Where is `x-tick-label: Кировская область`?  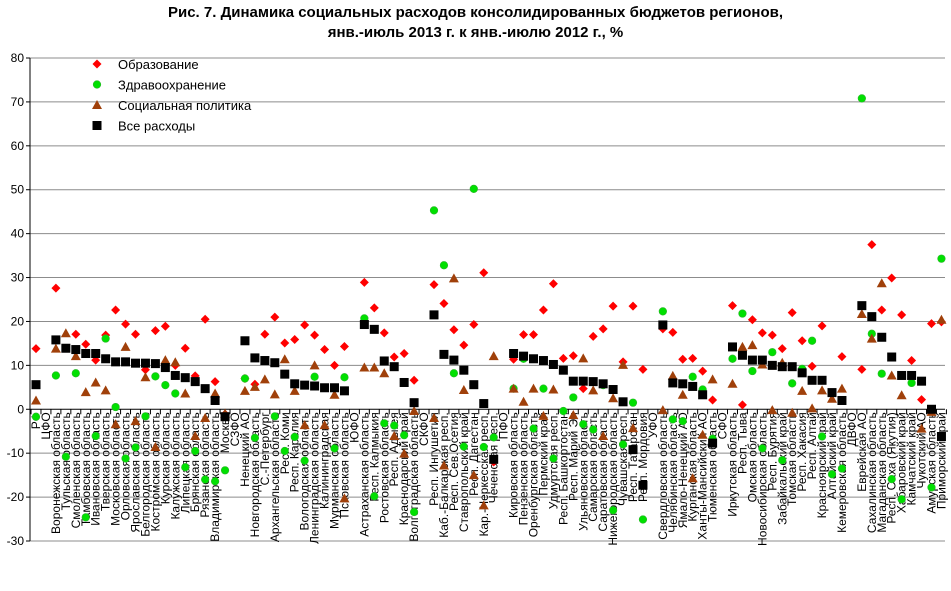
x-tick-label: Кировская область is located at coordinates (514, 465).